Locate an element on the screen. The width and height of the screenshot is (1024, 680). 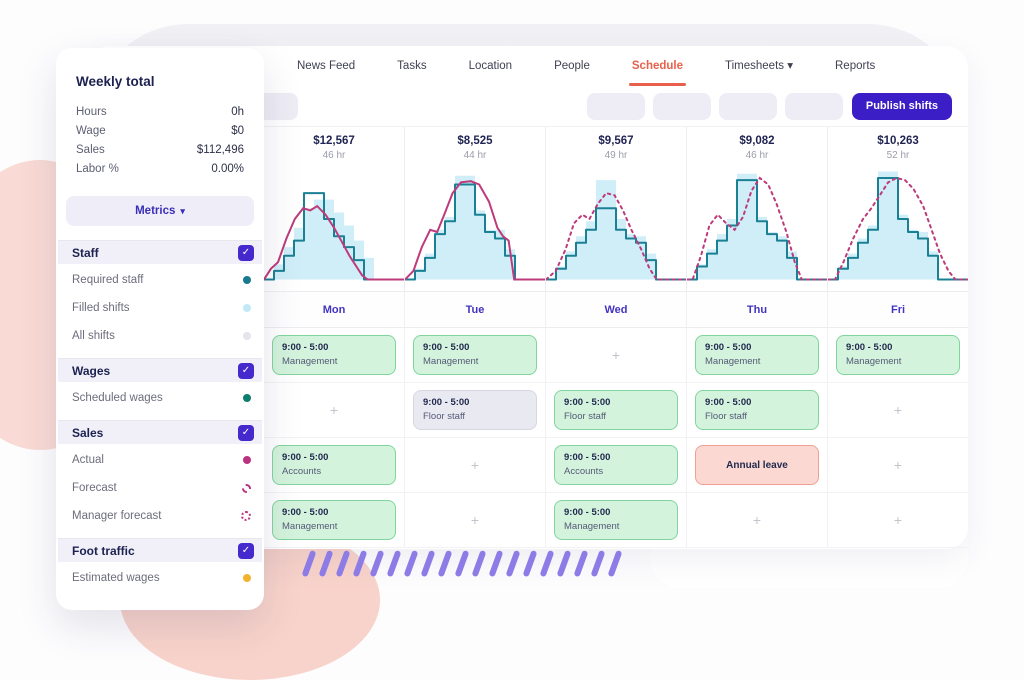
nav-item-news-feed: News Feed is located at coordinates (326, 66).